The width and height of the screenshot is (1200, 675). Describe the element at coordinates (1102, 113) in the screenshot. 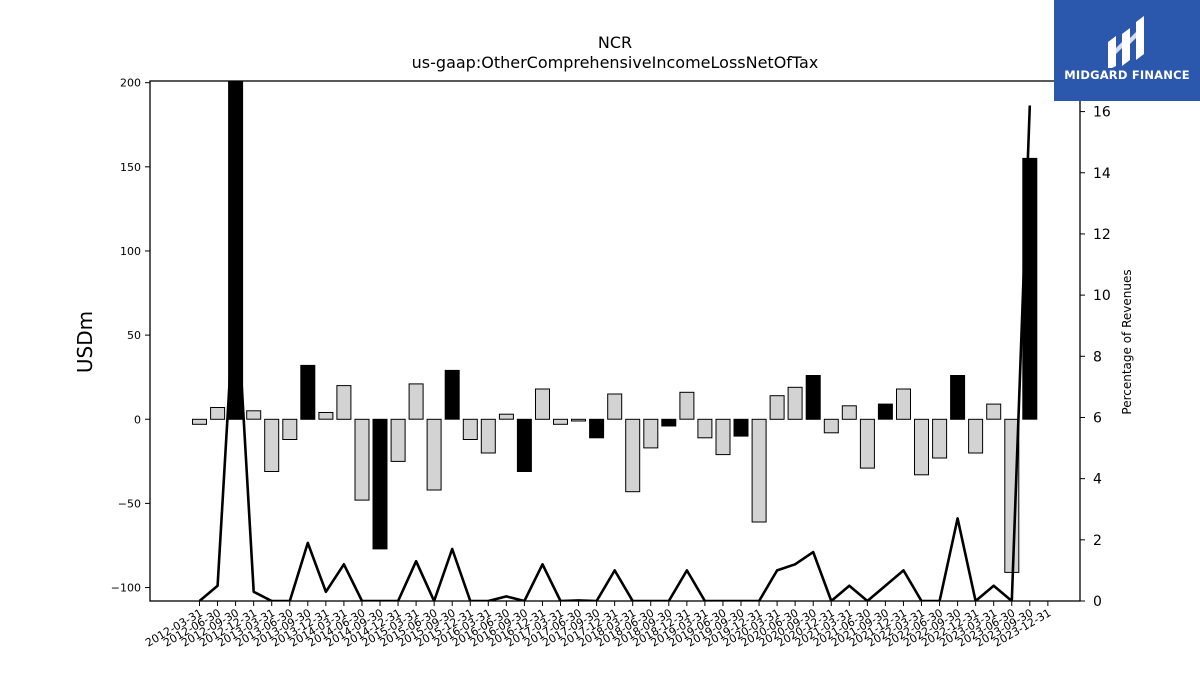

I see `y2-tick-label: 16` at that location.